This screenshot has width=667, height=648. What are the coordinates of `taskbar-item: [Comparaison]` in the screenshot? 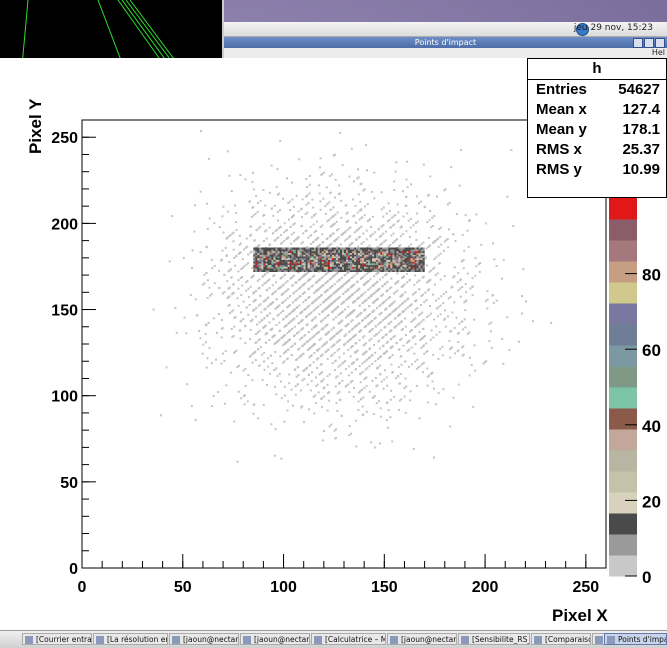 It's located at (561, 639).